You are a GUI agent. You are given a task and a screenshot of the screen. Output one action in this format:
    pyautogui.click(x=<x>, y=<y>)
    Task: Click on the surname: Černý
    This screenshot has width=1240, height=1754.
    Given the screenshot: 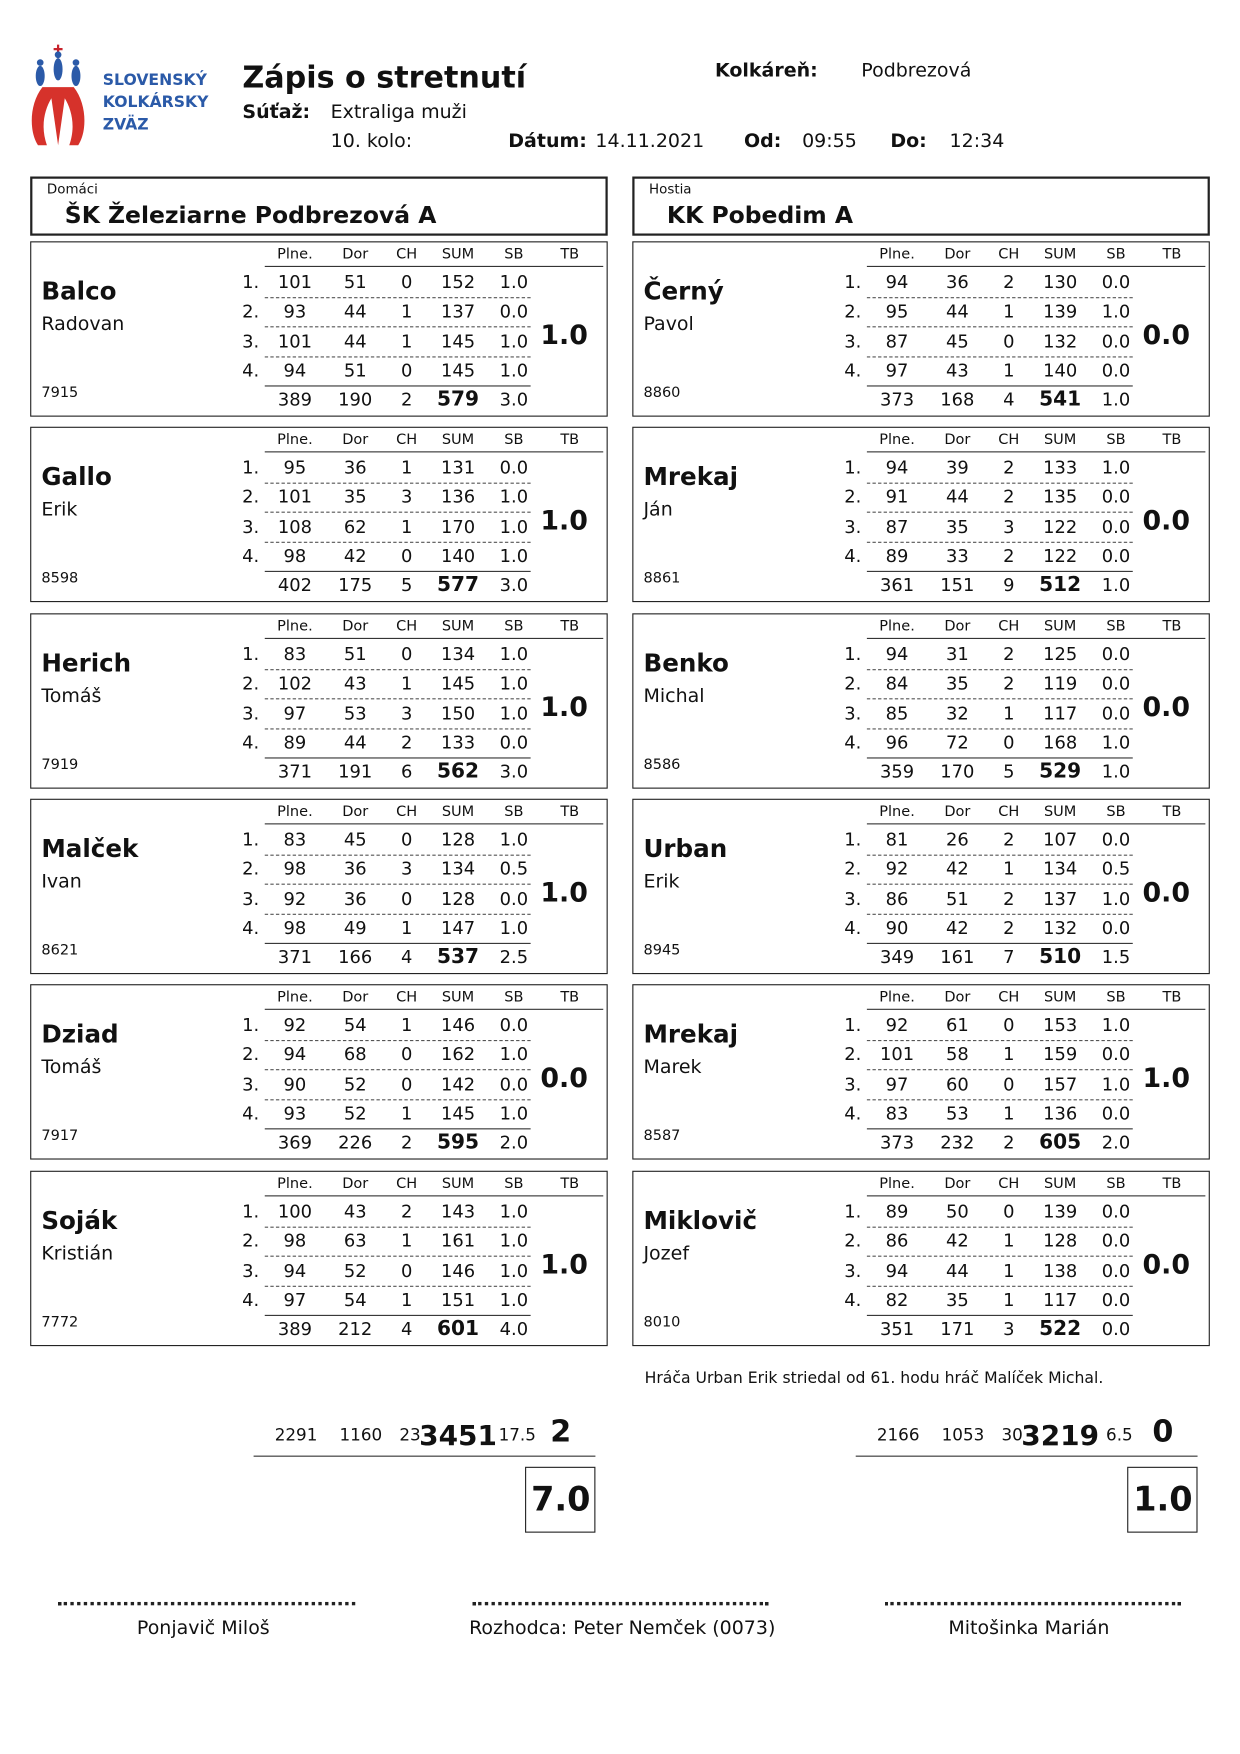 What is the action you would take?
    pyautogui.click(x=683, y=292)
    